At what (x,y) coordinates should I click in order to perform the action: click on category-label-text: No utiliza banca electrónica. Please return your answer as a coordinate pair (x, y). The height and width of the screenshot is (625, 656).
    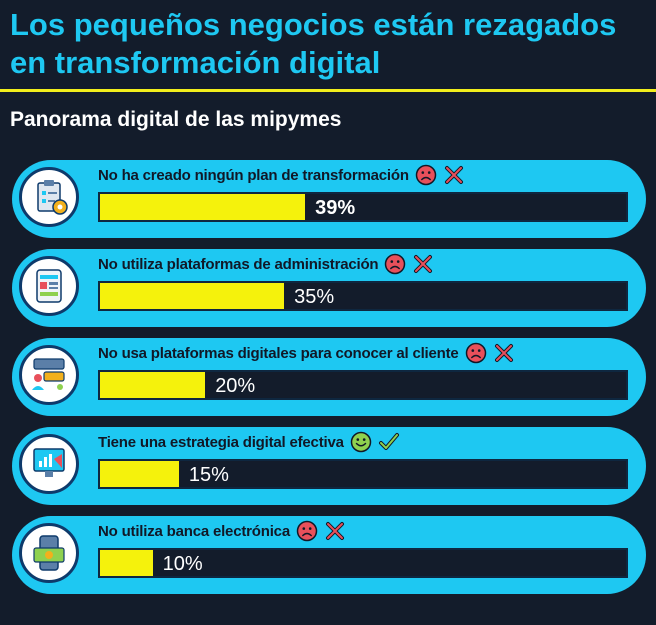
    Looking at the image, I should click on (194, 531).